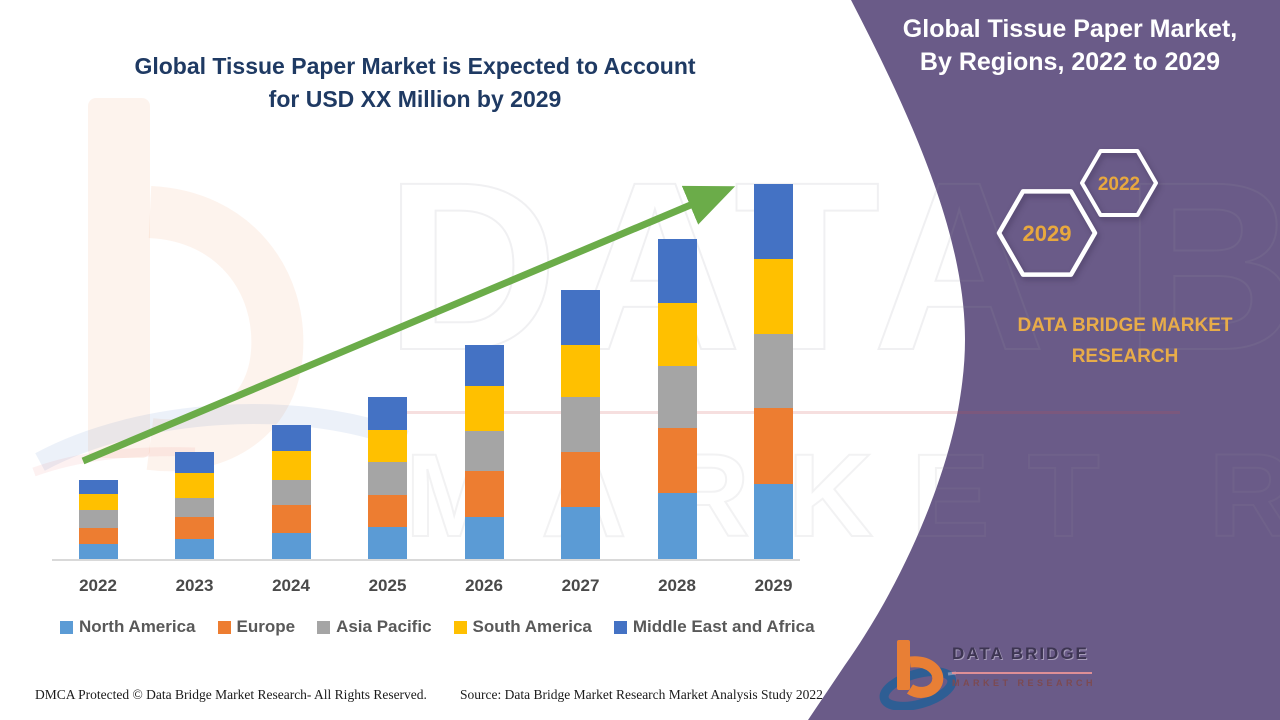  I want to click on segment-europe-2028, so click(677, 460).